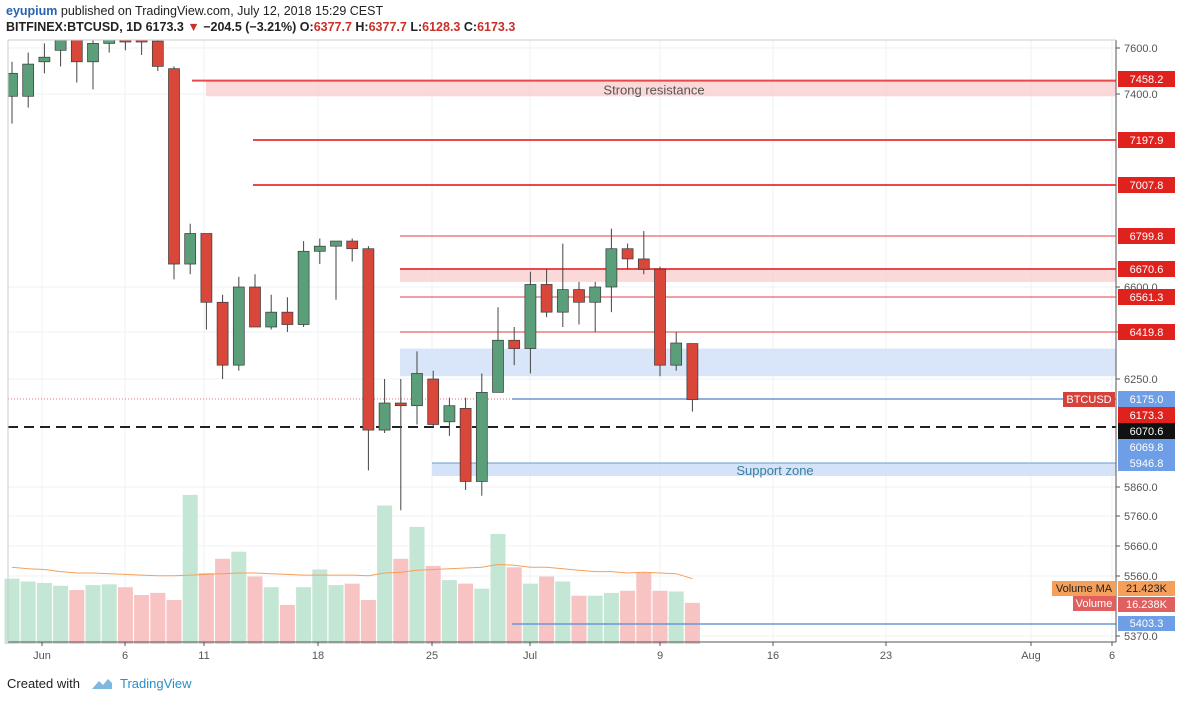 The width and height of the screenshot is (1177, 701). Describe the element at coordinates (1147, 605) in the screenshot. I see `volume-value: 16.238K` at that location.